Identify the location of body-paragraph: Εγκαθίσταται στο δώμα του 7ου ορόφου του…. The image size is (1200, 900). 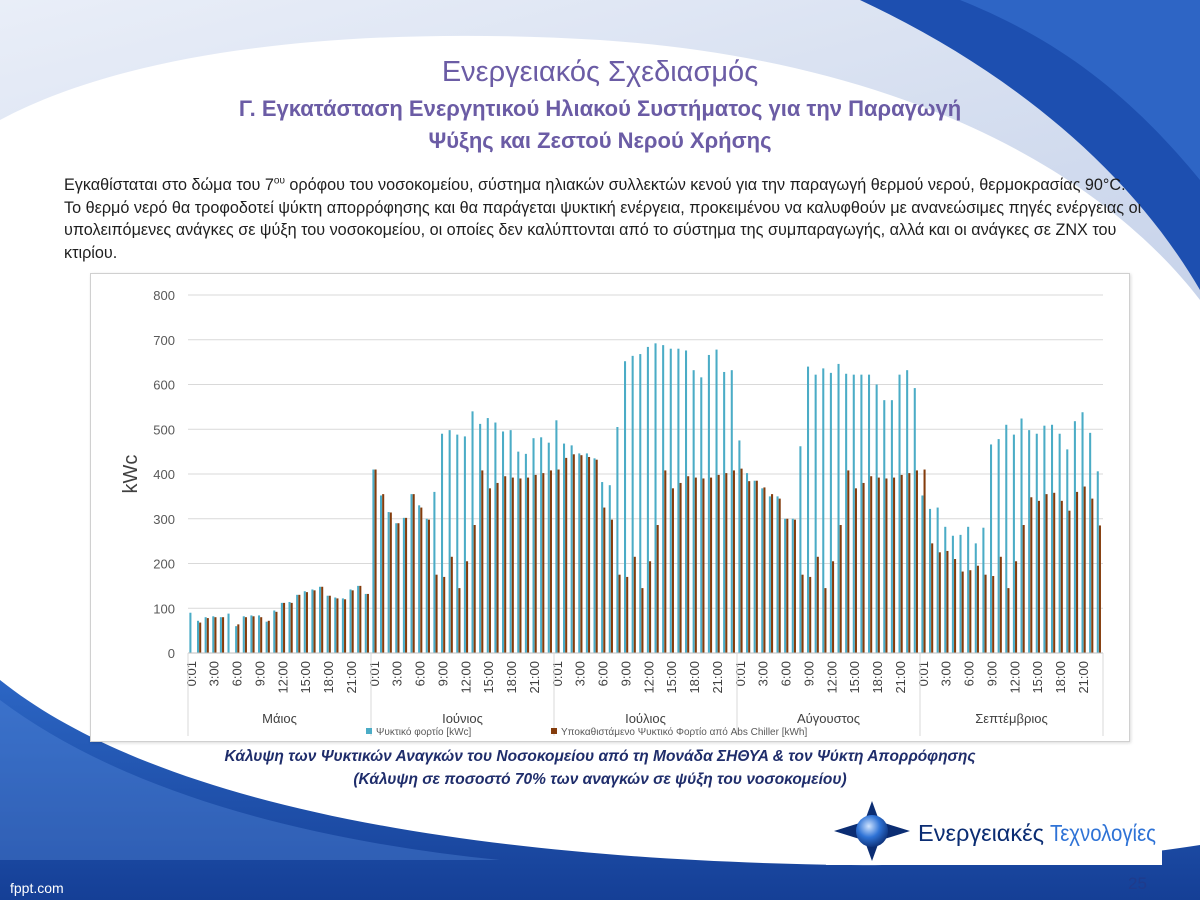
(604, 219).